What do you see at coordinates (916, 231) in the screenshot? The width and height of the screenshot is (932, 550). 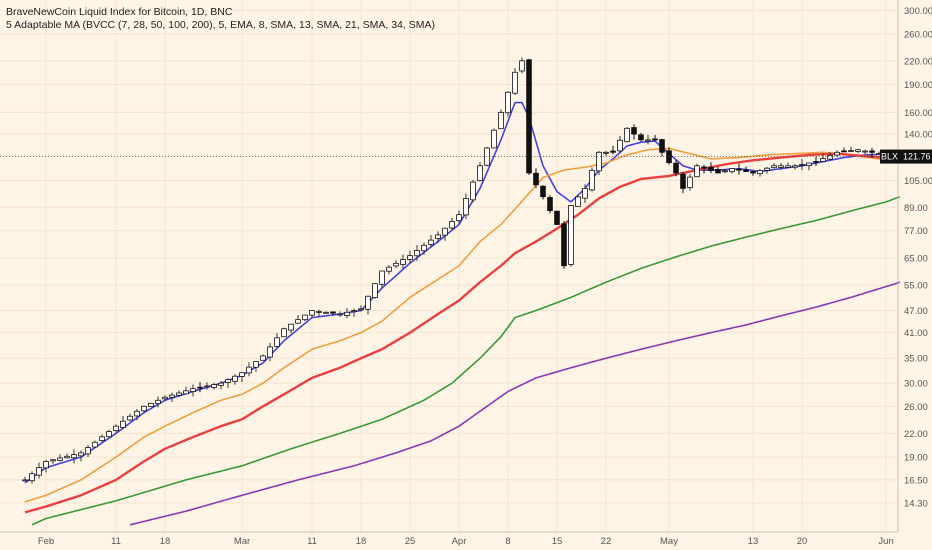 I see `y-tick-label: 77.00` at bounding box center [916, 231].